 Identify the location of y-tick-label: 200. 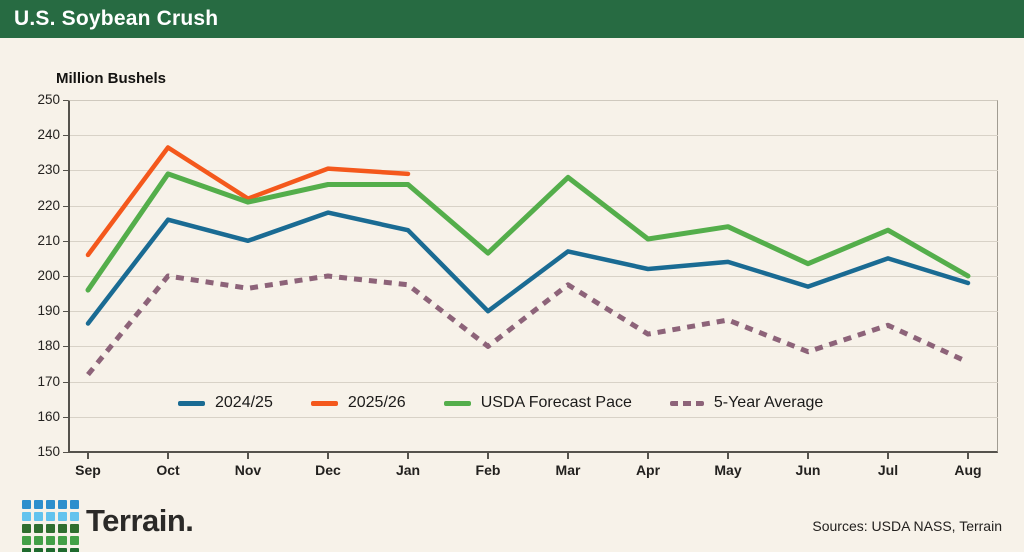
(48, 275).